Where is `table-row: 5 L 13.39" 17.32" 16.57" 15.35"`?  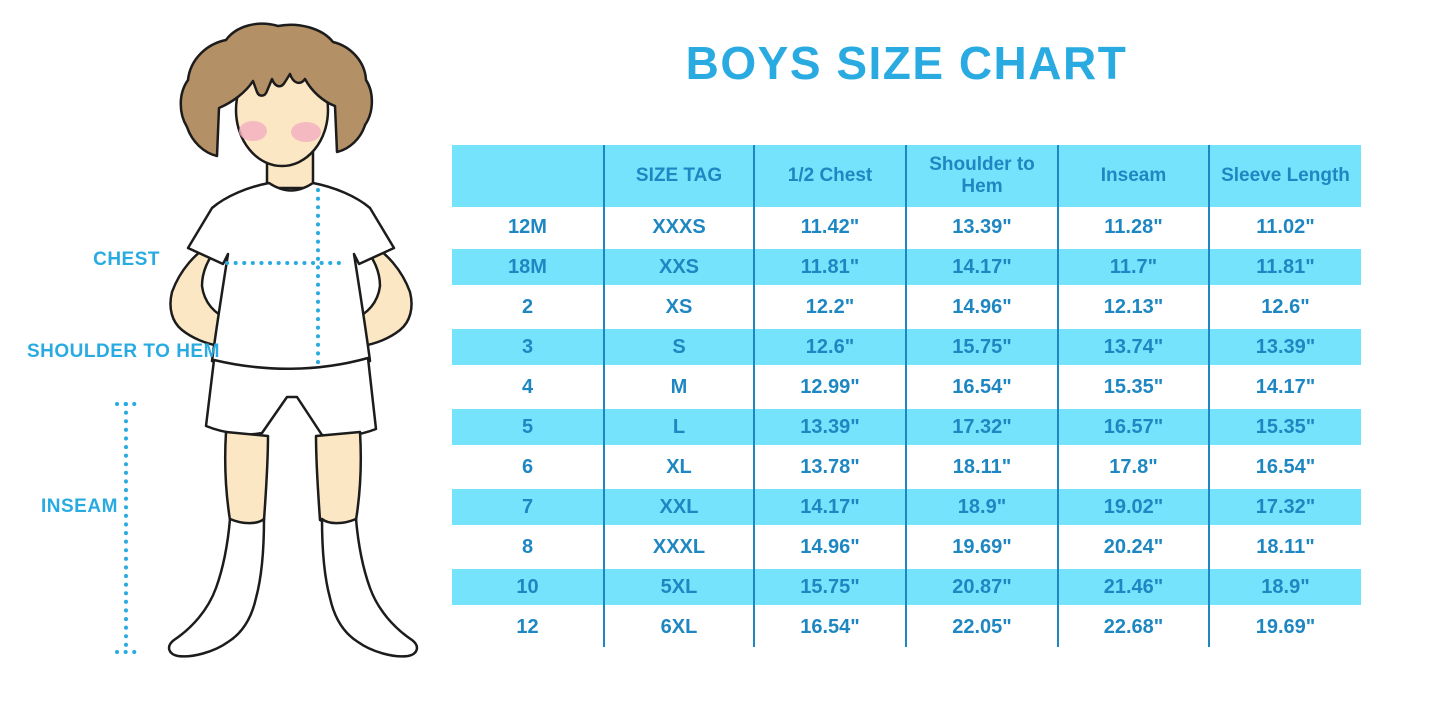
table-row: 5 L 13.39" 17.32" 16.57" 15.35" is located at coordinates (906, 427).